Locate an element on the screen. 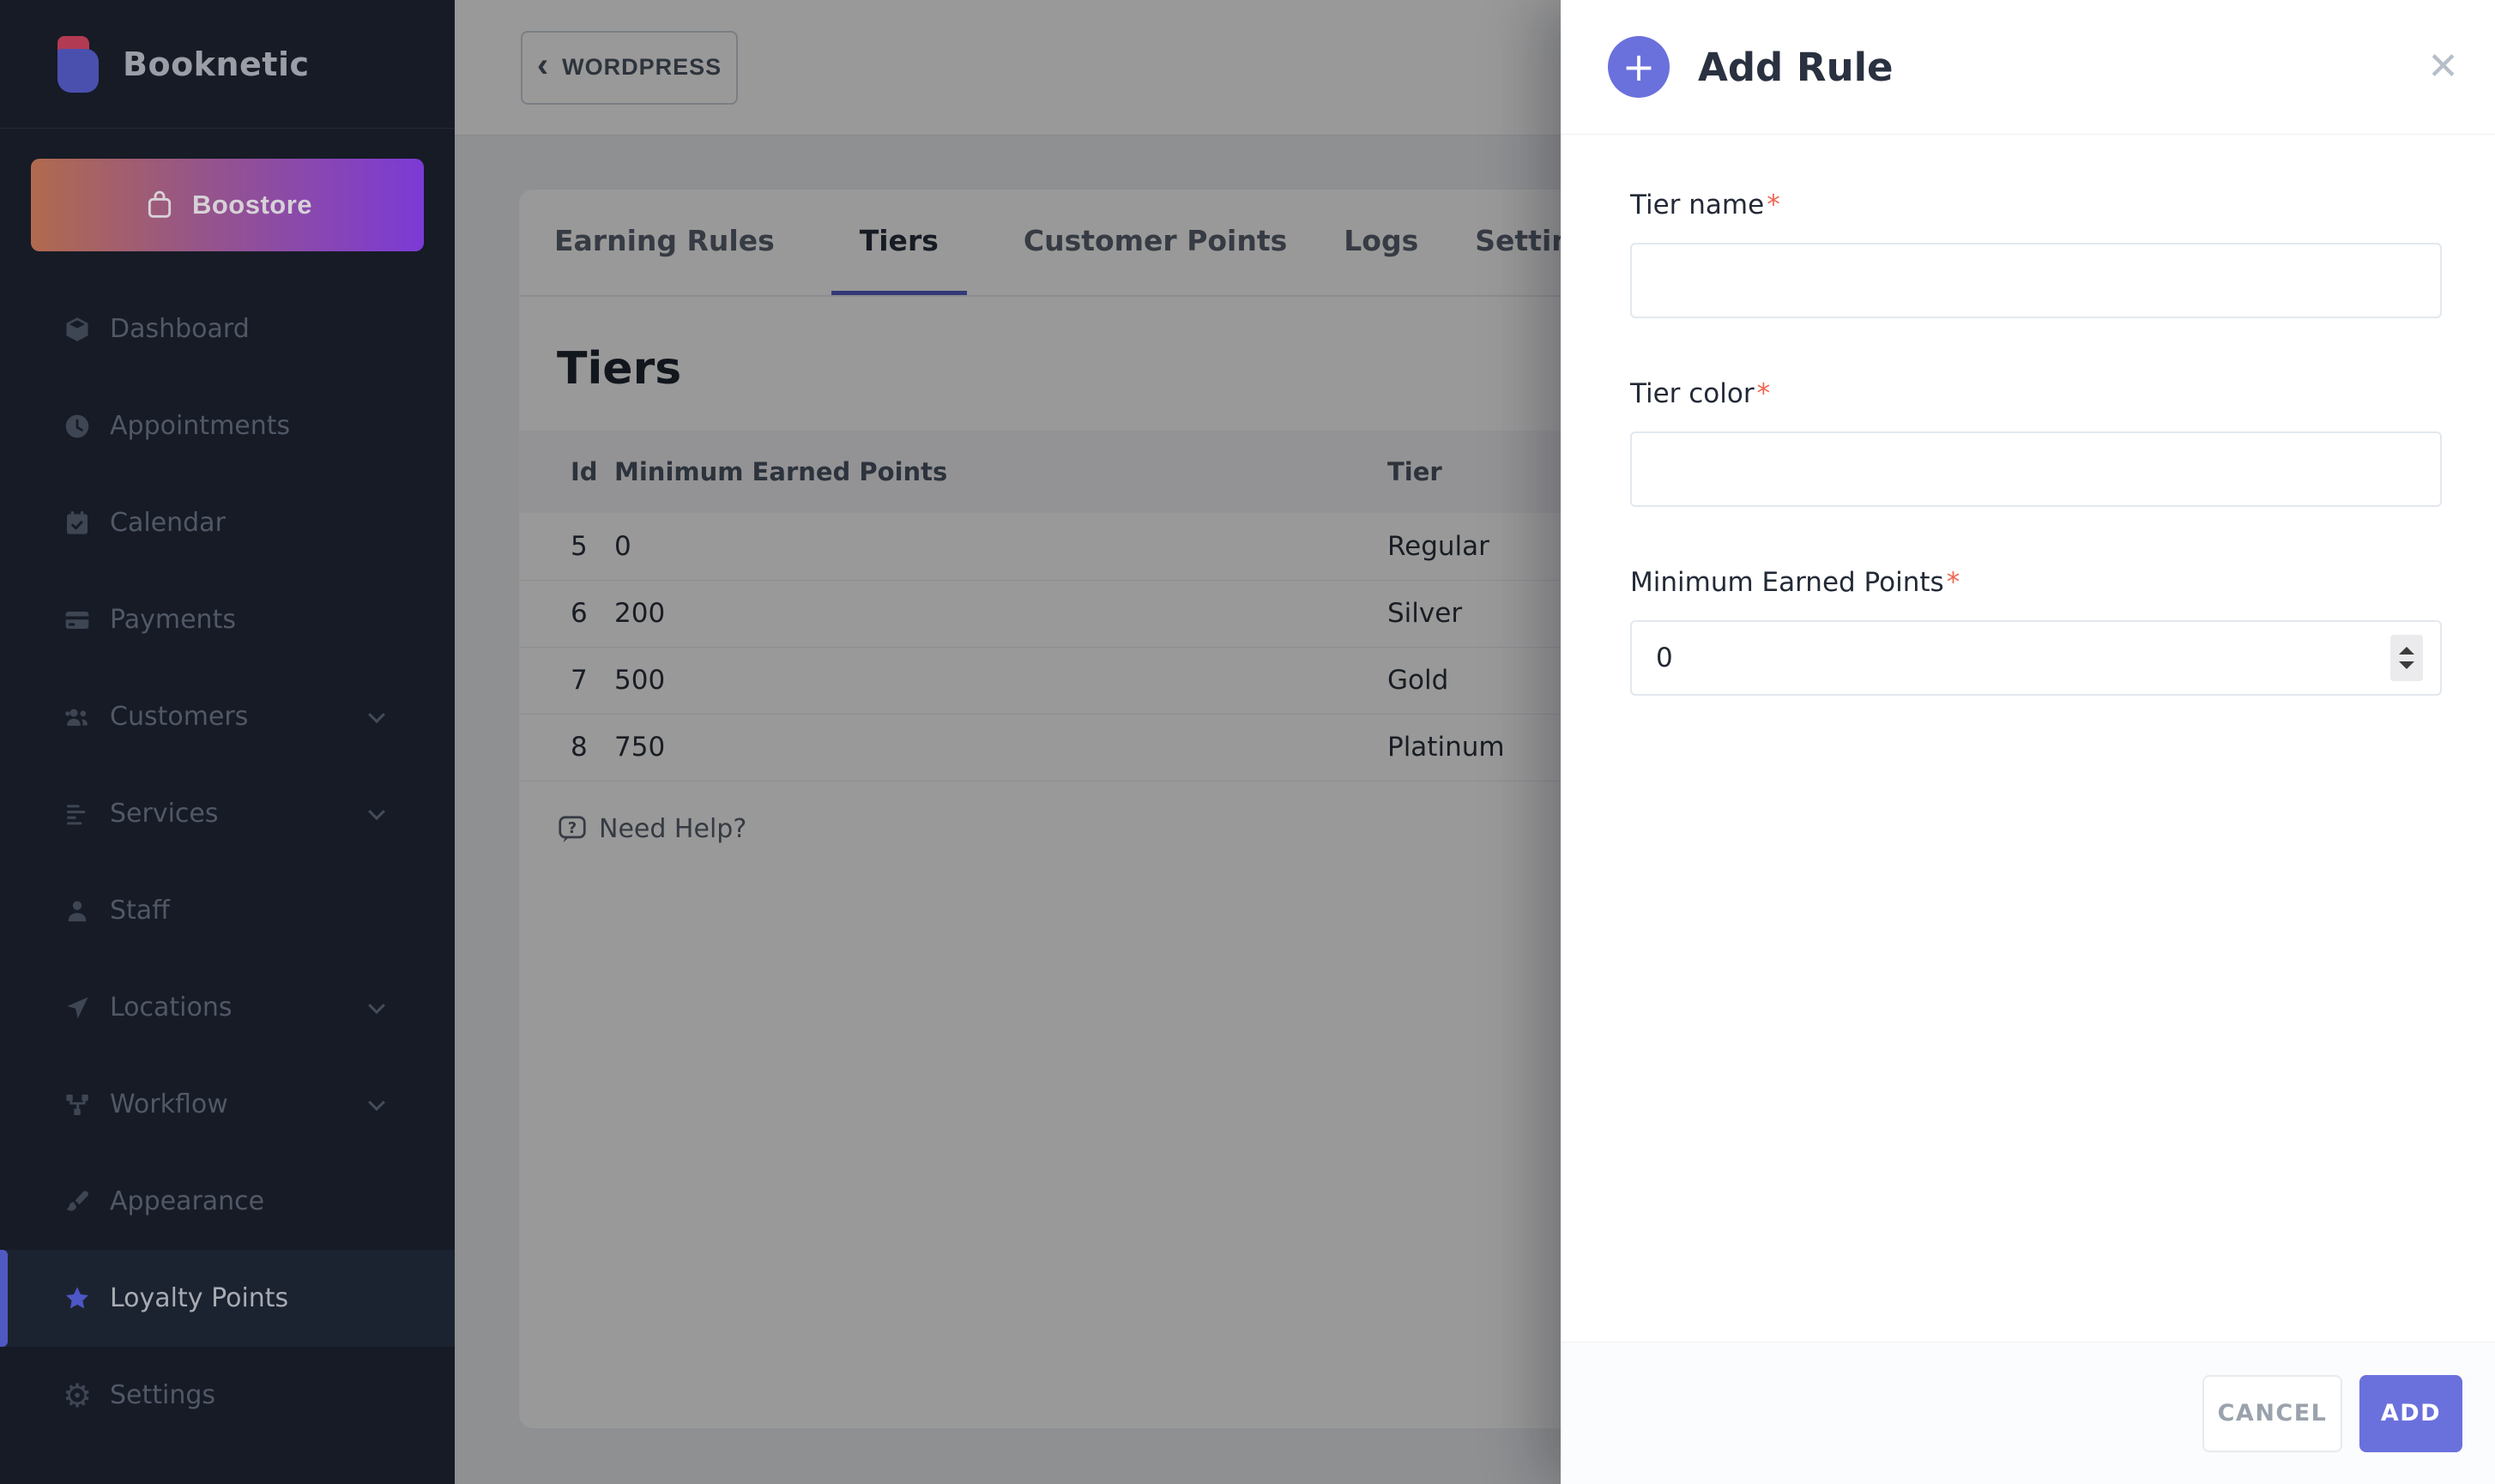 This screenshot has width=2495, height=1484. panel-footer: CANCEL ADD is located at coordinates (2028, 1413).